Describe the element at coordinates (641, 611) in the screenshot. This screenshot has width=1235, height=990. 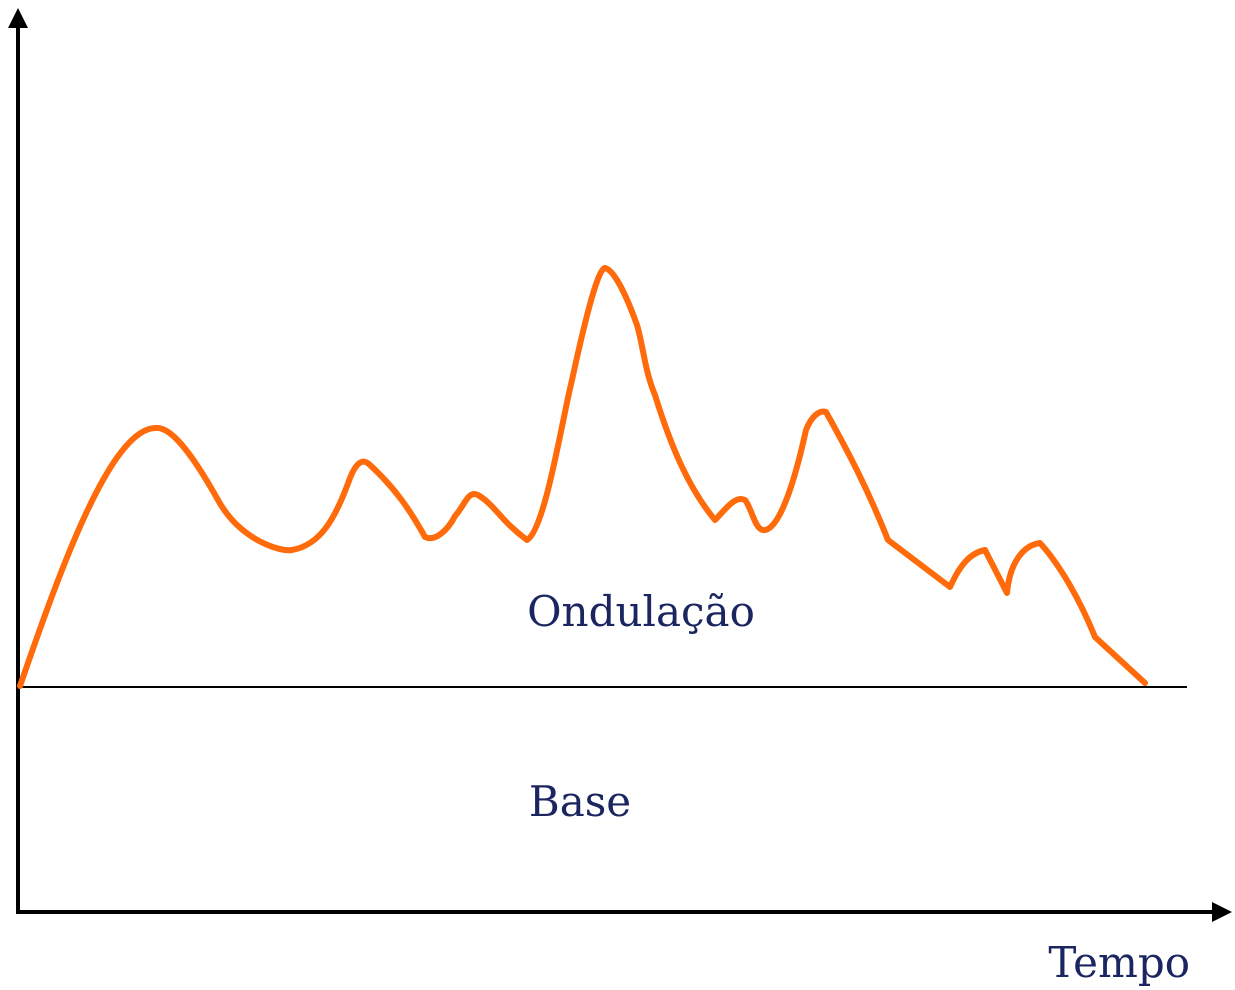
I see `ripple-label: Ondulação` at that location.